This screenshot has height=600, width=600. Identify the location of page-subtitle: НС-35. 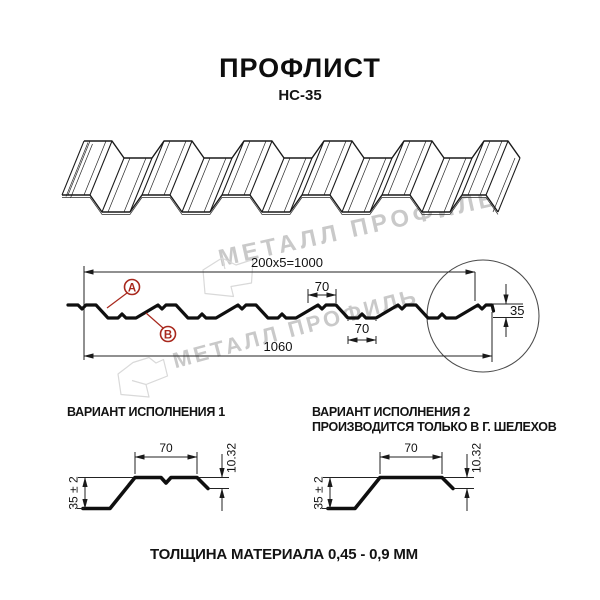
(300, 95).